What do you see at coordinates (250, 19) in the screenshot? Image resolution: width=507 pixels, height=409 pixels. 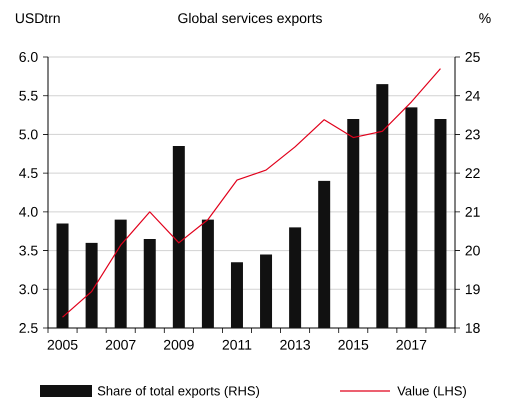 I see `chart-title: Global services exports` at bounding box center [250, 19].